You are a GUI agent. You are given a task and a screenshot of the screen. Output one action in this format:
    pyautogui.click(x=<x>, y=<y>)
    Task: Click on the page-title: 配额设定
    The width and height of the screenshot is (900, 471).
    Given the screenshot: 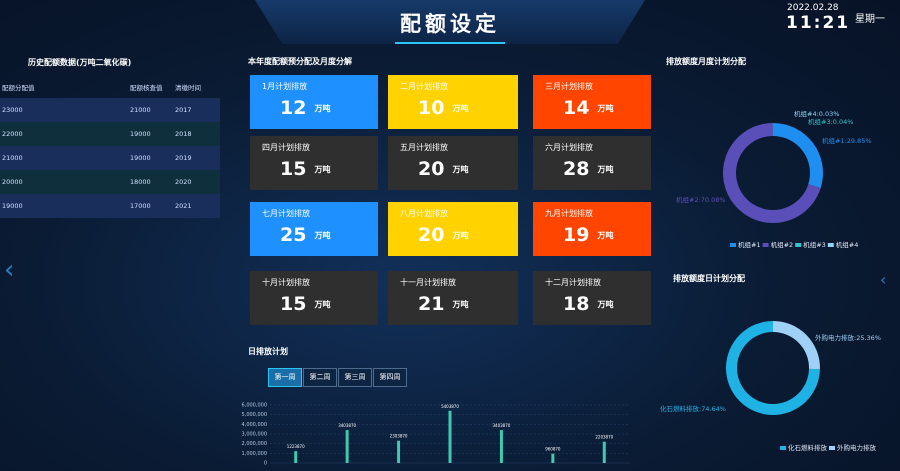 What is the action you would take?
    pyautogui.click(x=450, y=24)
    